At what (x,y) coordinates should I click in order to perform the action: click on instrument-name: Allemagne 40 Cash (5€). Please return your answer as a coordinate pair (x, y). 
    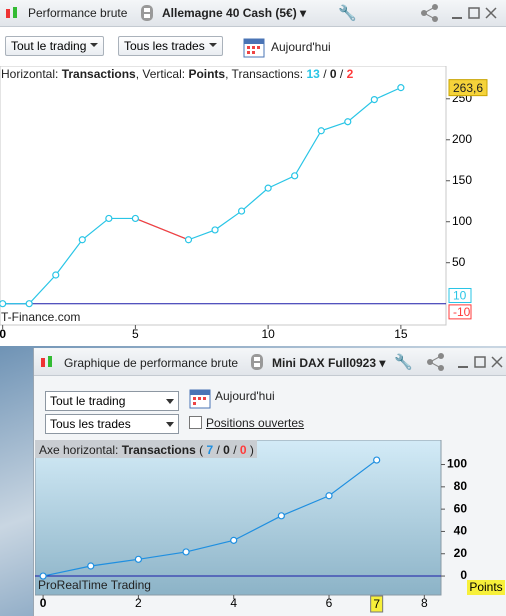
    Looking at the image, I should click on (229, 13).